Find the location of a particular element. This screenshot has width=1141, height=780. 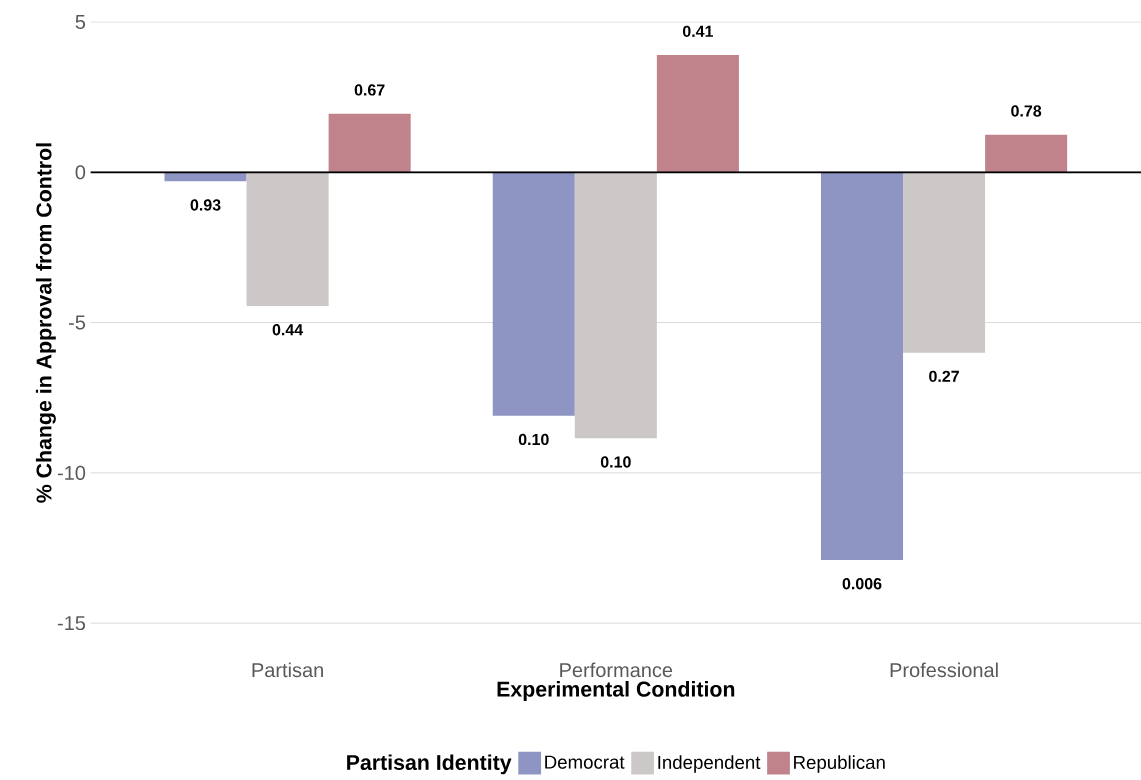

legend-label: Independent is located at coordinates (709, 764).